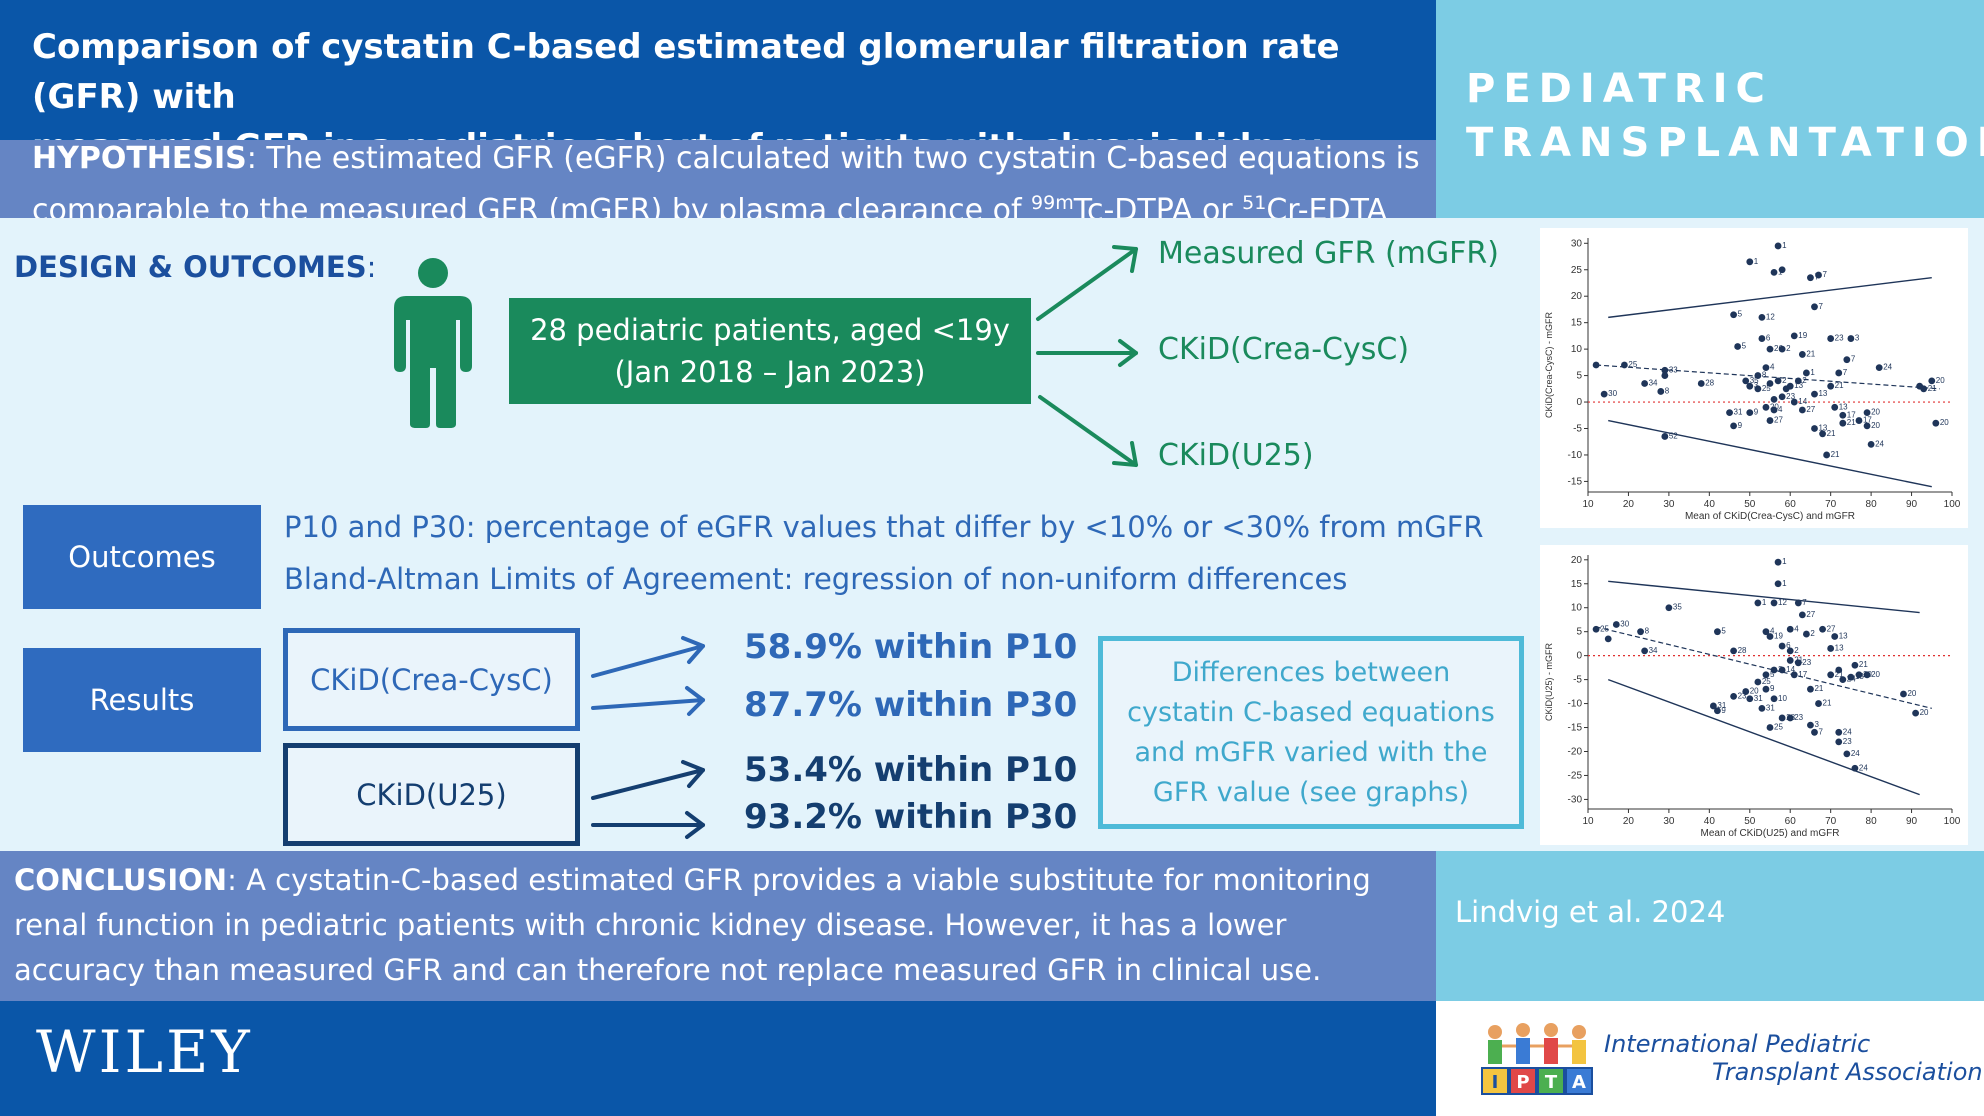 This screenshot has width=1984, height=1116. Describe the element at coordinates (1754, 380) in the screenshot. I see `point-label: 35` at that location.